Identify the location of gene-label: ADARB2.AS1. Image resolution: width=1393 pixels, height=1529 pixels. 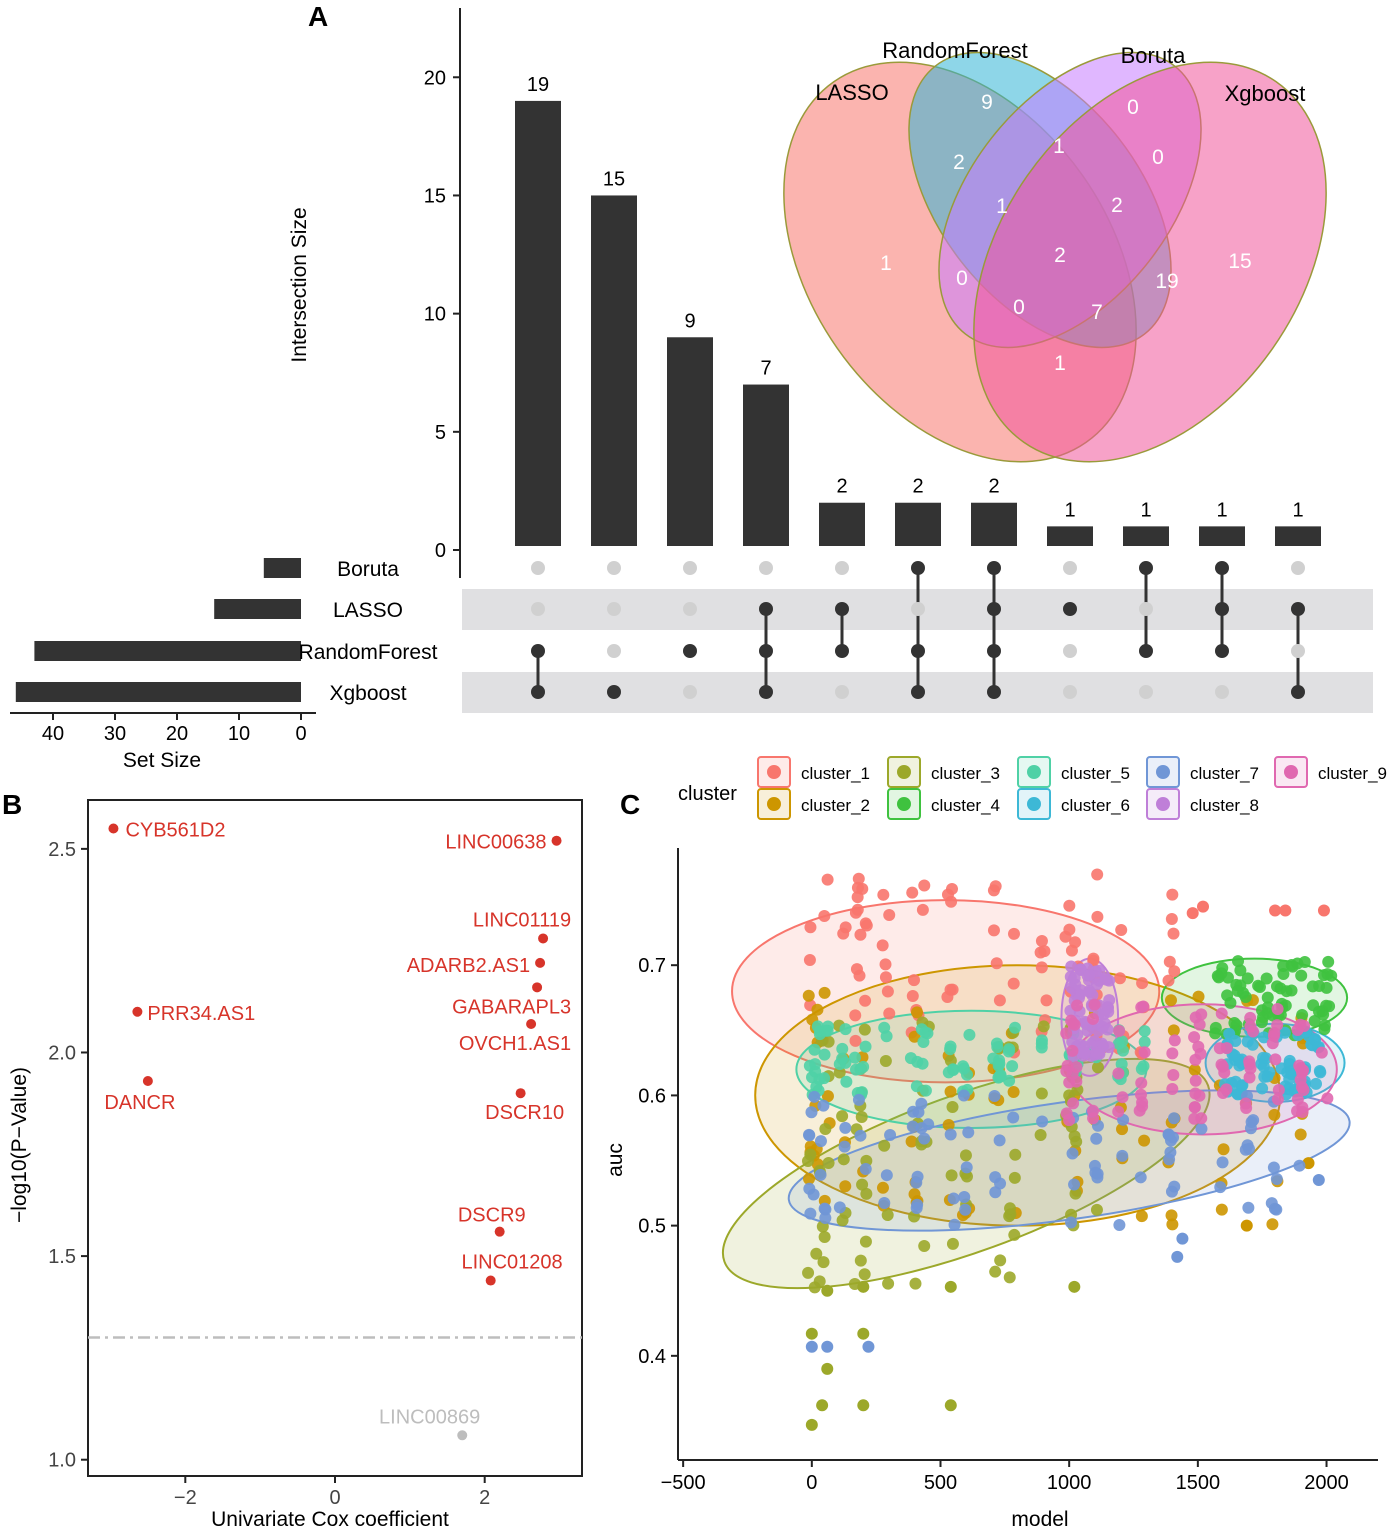
(468, 966).